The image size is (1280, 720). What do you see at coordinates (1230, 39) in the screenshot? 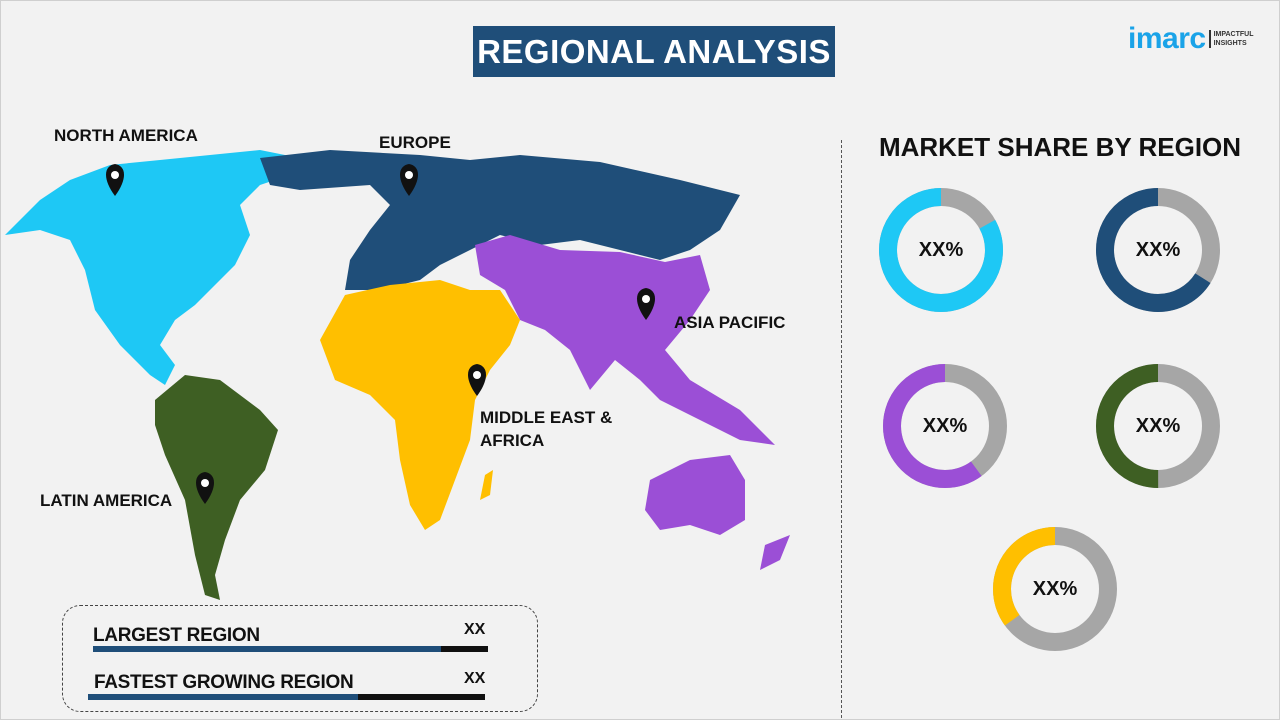
I see `logo-tagline: IMPACTFUL INSIGHTS` at bounding box center [1230, 39].